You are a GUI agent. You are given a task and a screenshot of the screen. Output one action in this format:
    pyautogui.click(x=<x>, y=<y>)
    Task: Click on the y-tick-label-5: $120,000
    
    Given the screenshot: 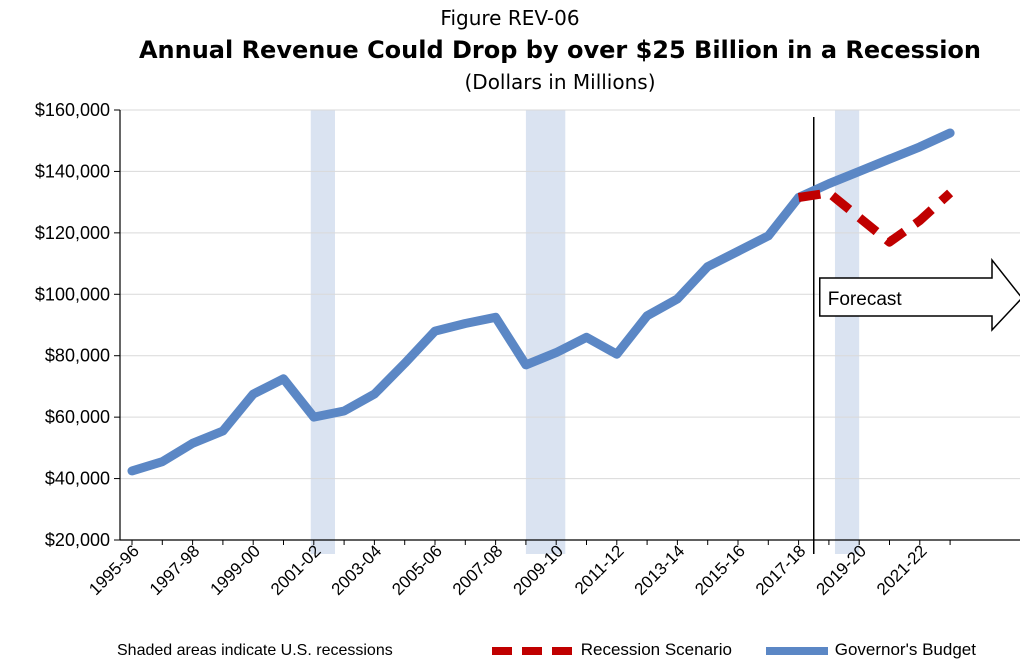 What is the action you would take?
    pyautogui.click(x=72, y=233)
    